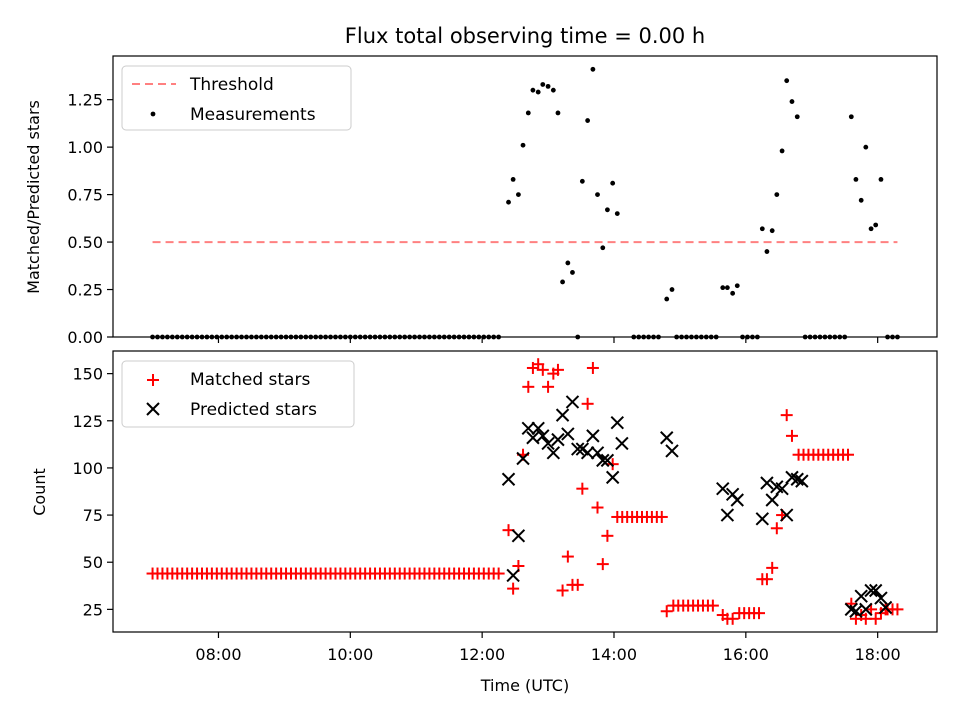  Describe the element at coordinates (153, 409) in the screenshot. I see `predicted-legend-swatch` at that location.